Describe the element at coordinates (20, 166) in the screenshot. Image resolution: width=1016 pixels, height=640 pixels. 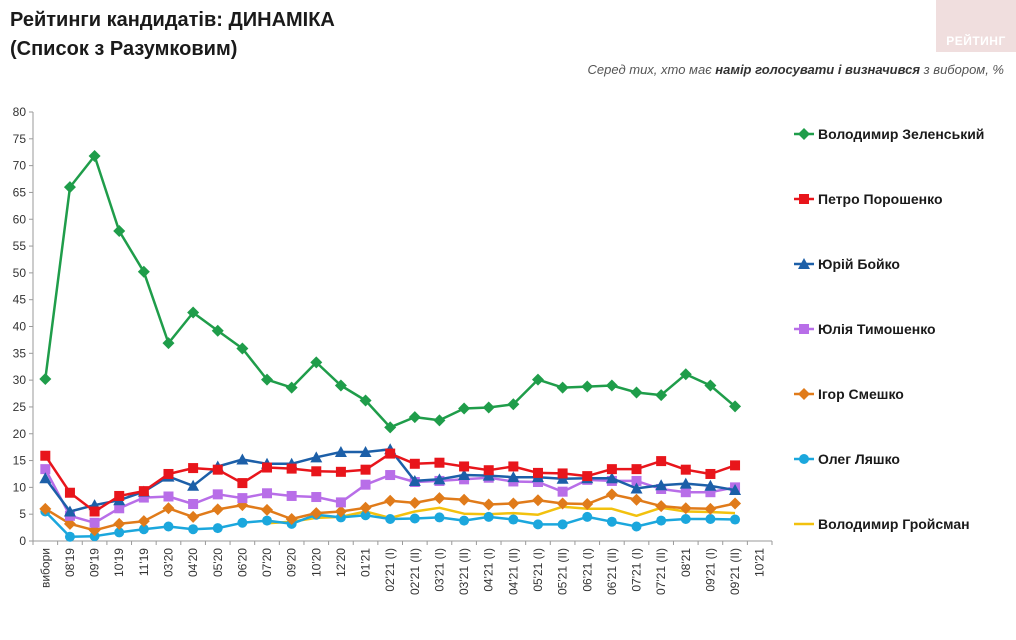
I see `y-tick-label: 70` at that location.